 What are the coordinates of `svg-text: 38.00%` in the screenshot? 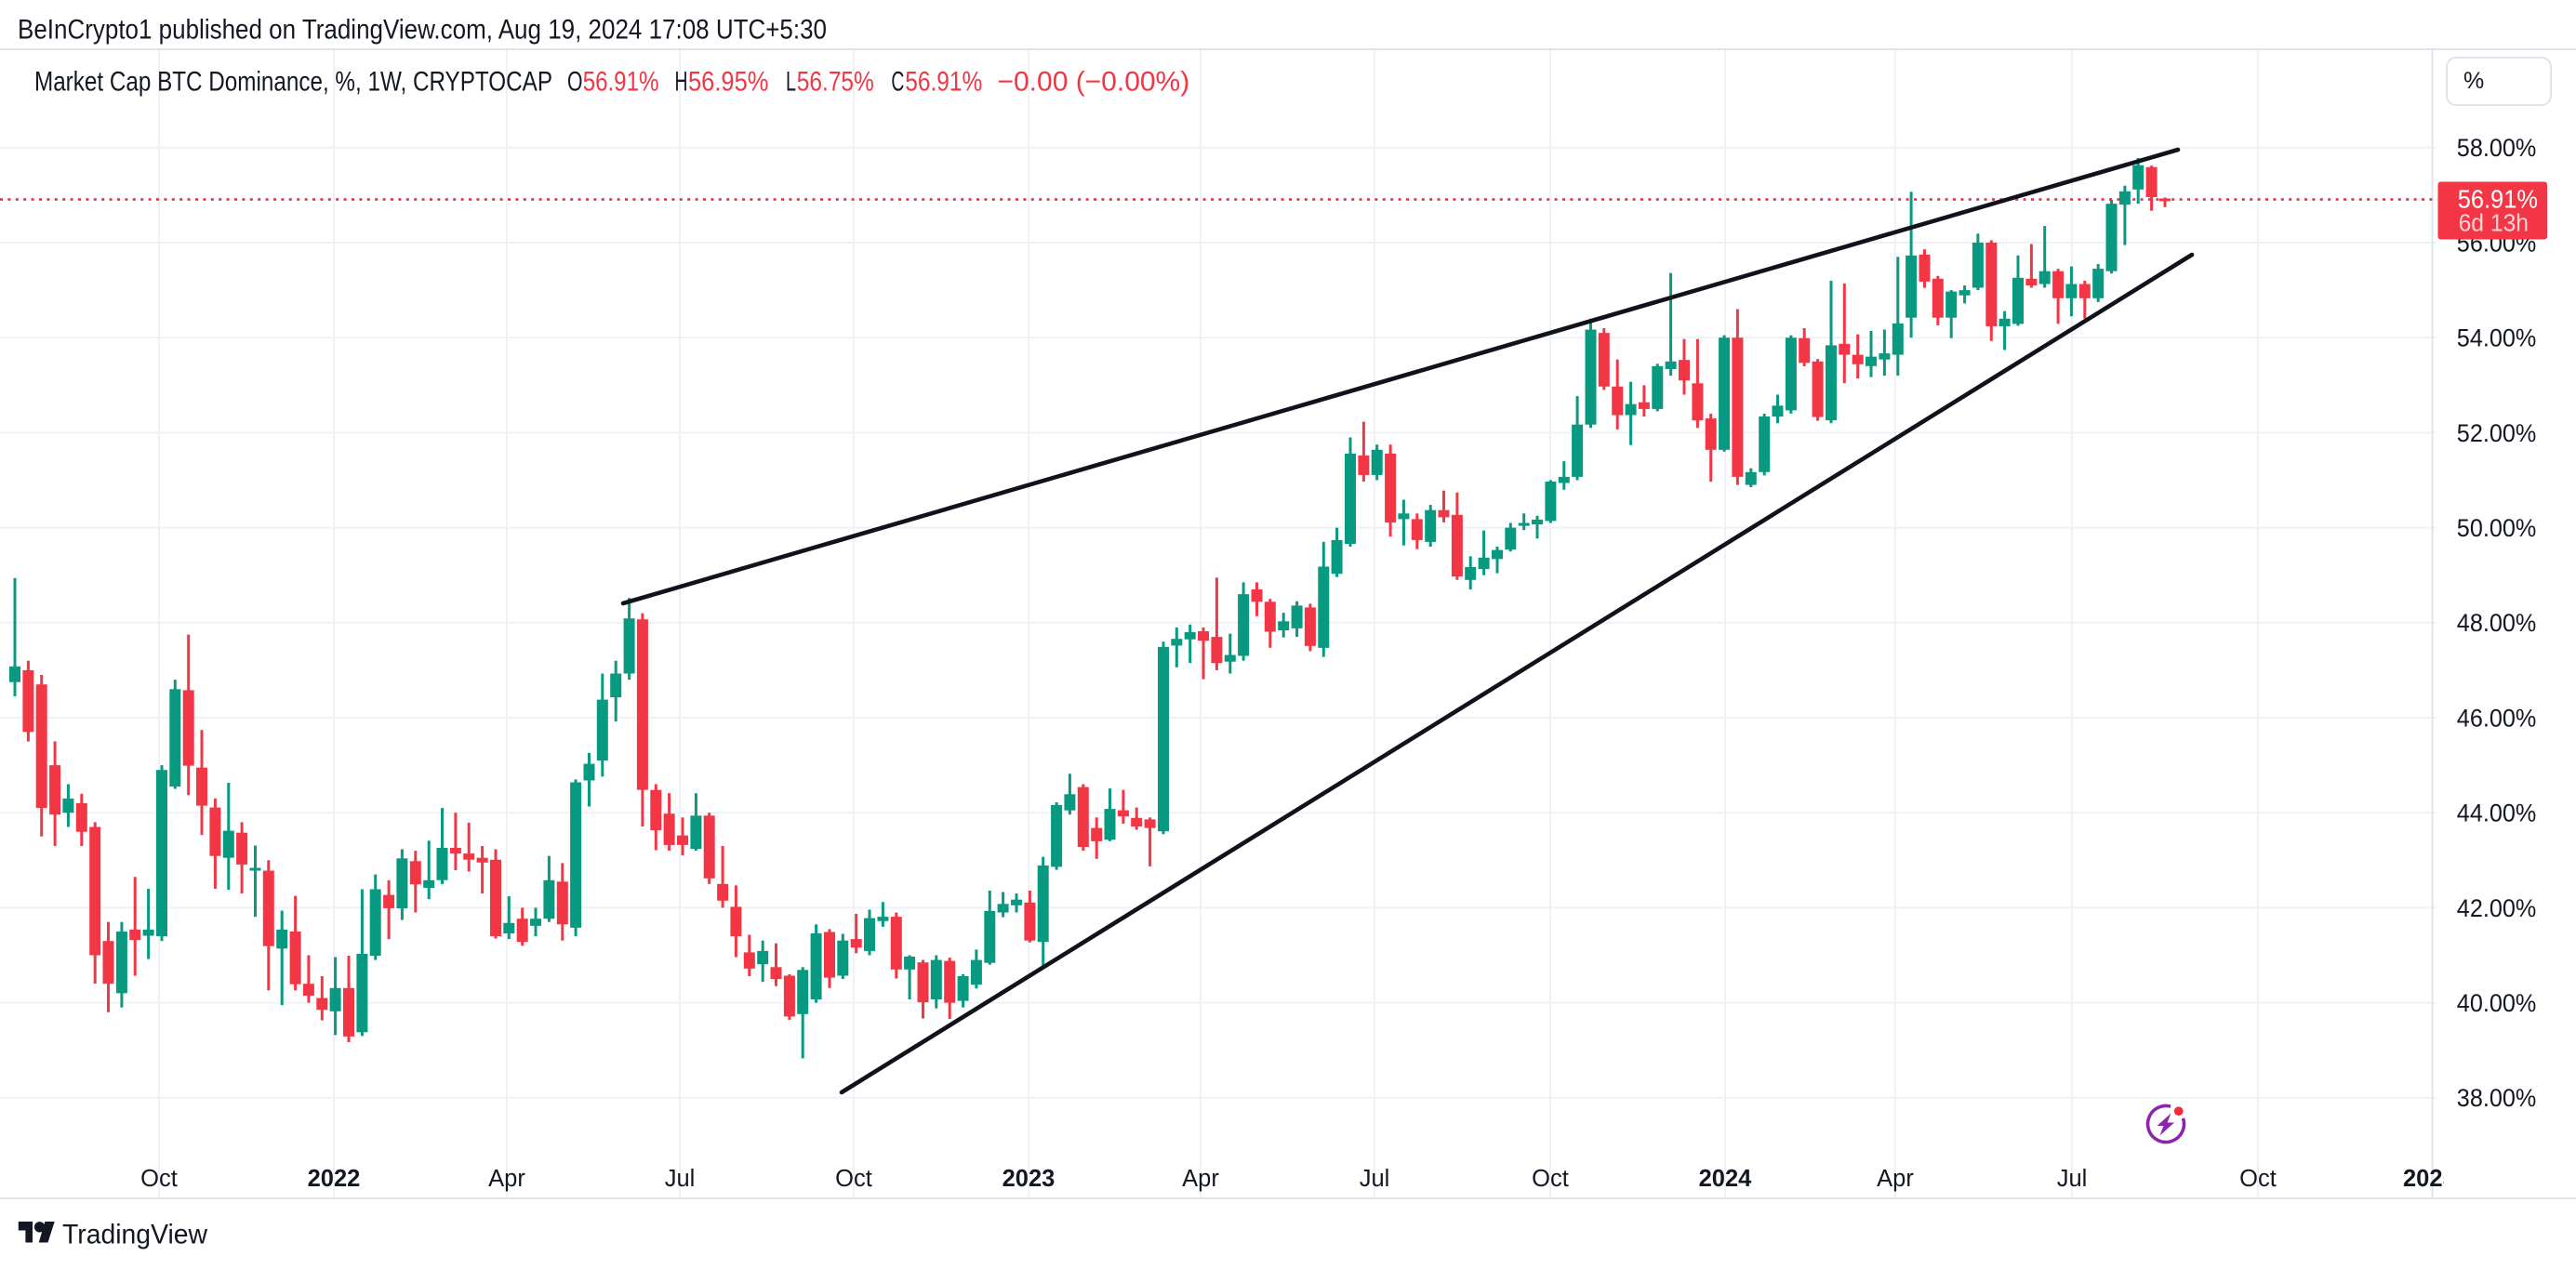 It's located at (2497, 1098).